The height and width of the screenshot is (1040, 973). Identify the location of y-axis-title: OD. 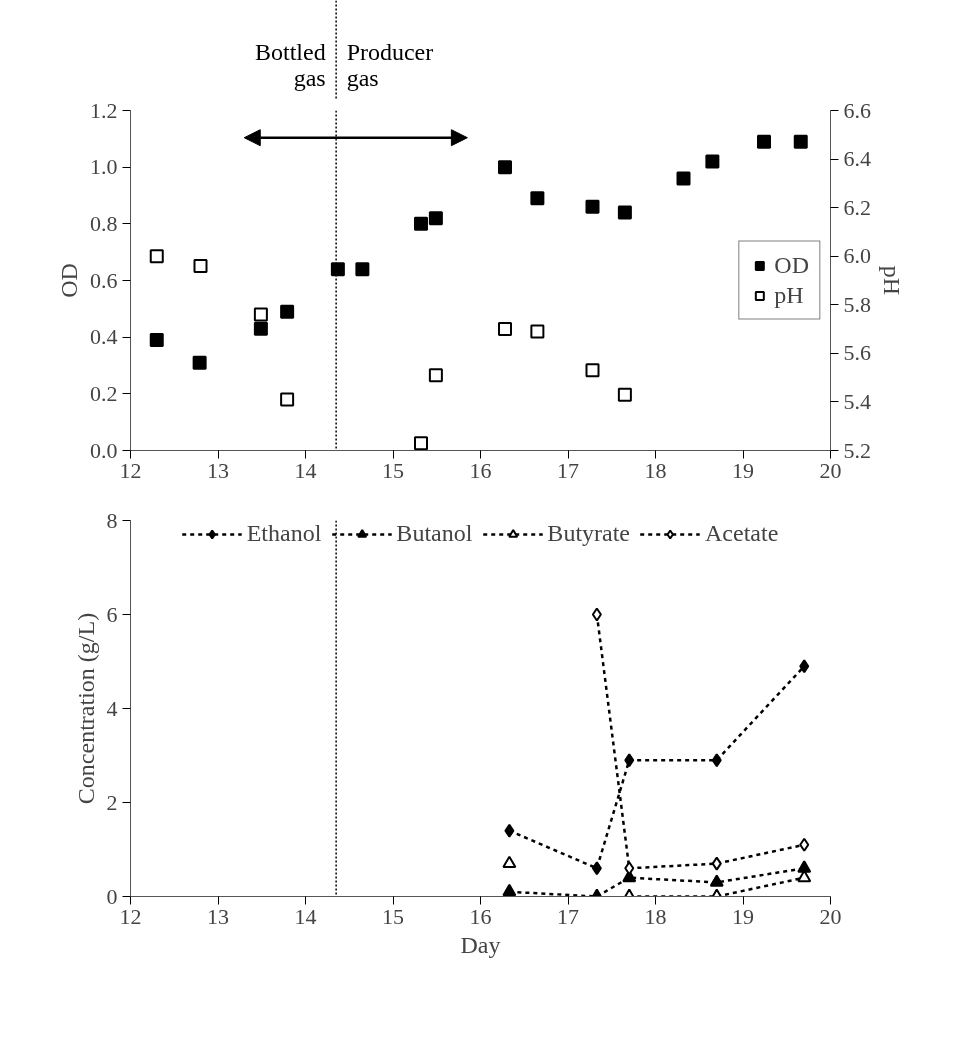
(69, 280).